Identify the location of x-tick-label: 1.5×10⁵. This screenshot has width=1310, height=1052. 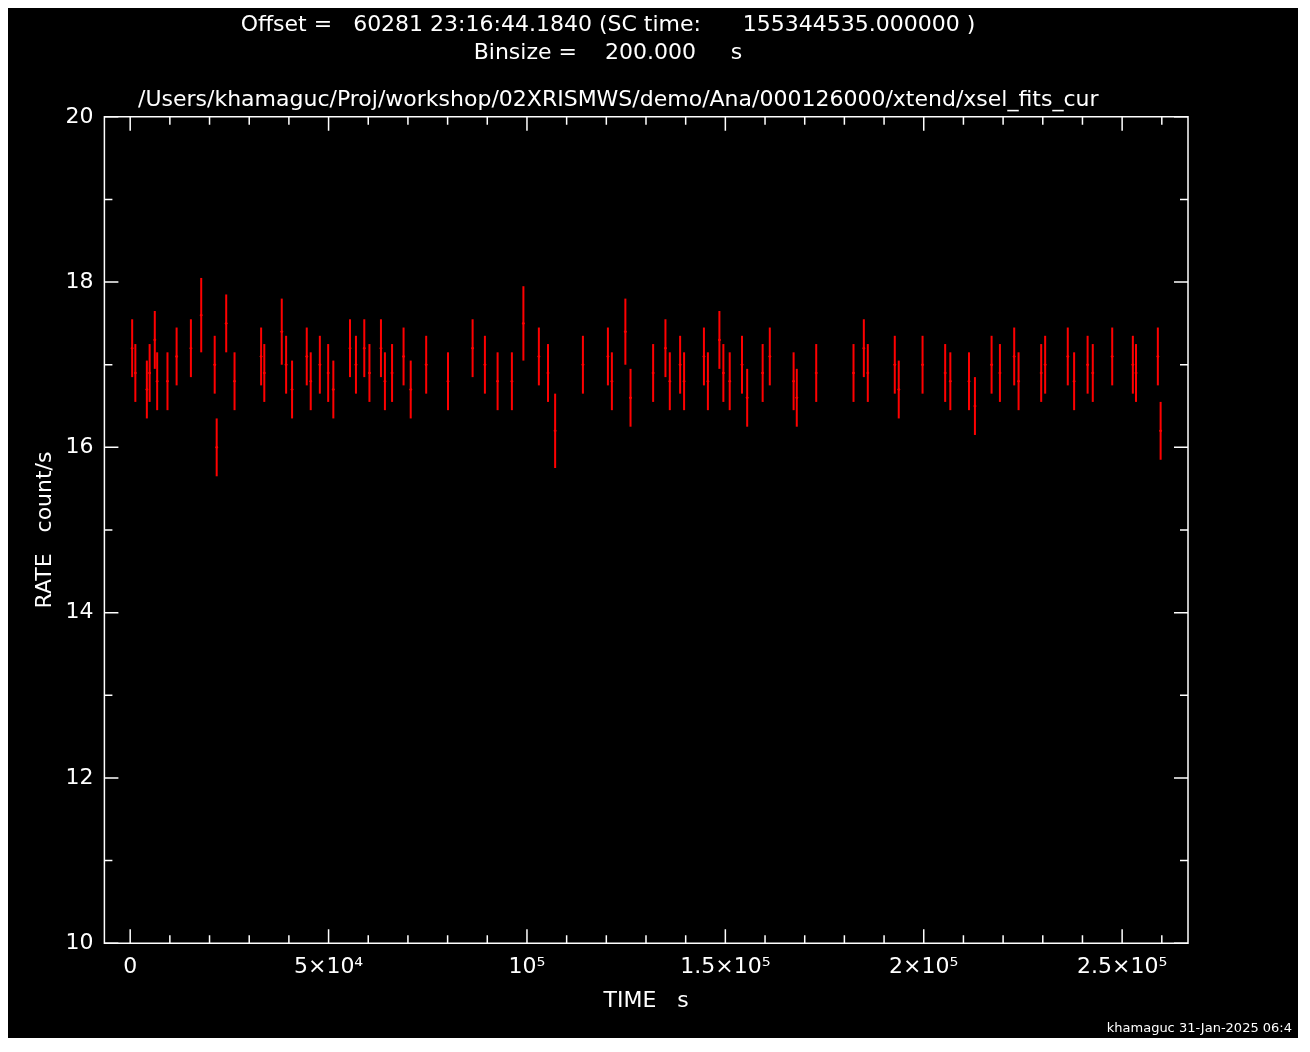
(725, 966).